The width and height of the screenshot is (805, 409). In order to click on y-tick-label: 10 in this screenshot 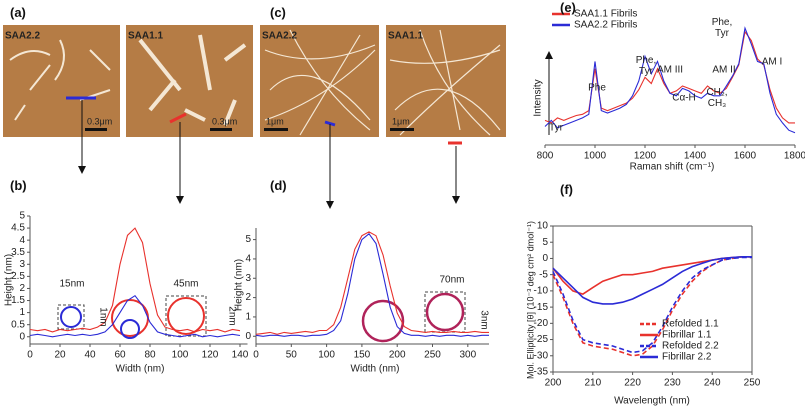, I will do `click(543, 226)`.